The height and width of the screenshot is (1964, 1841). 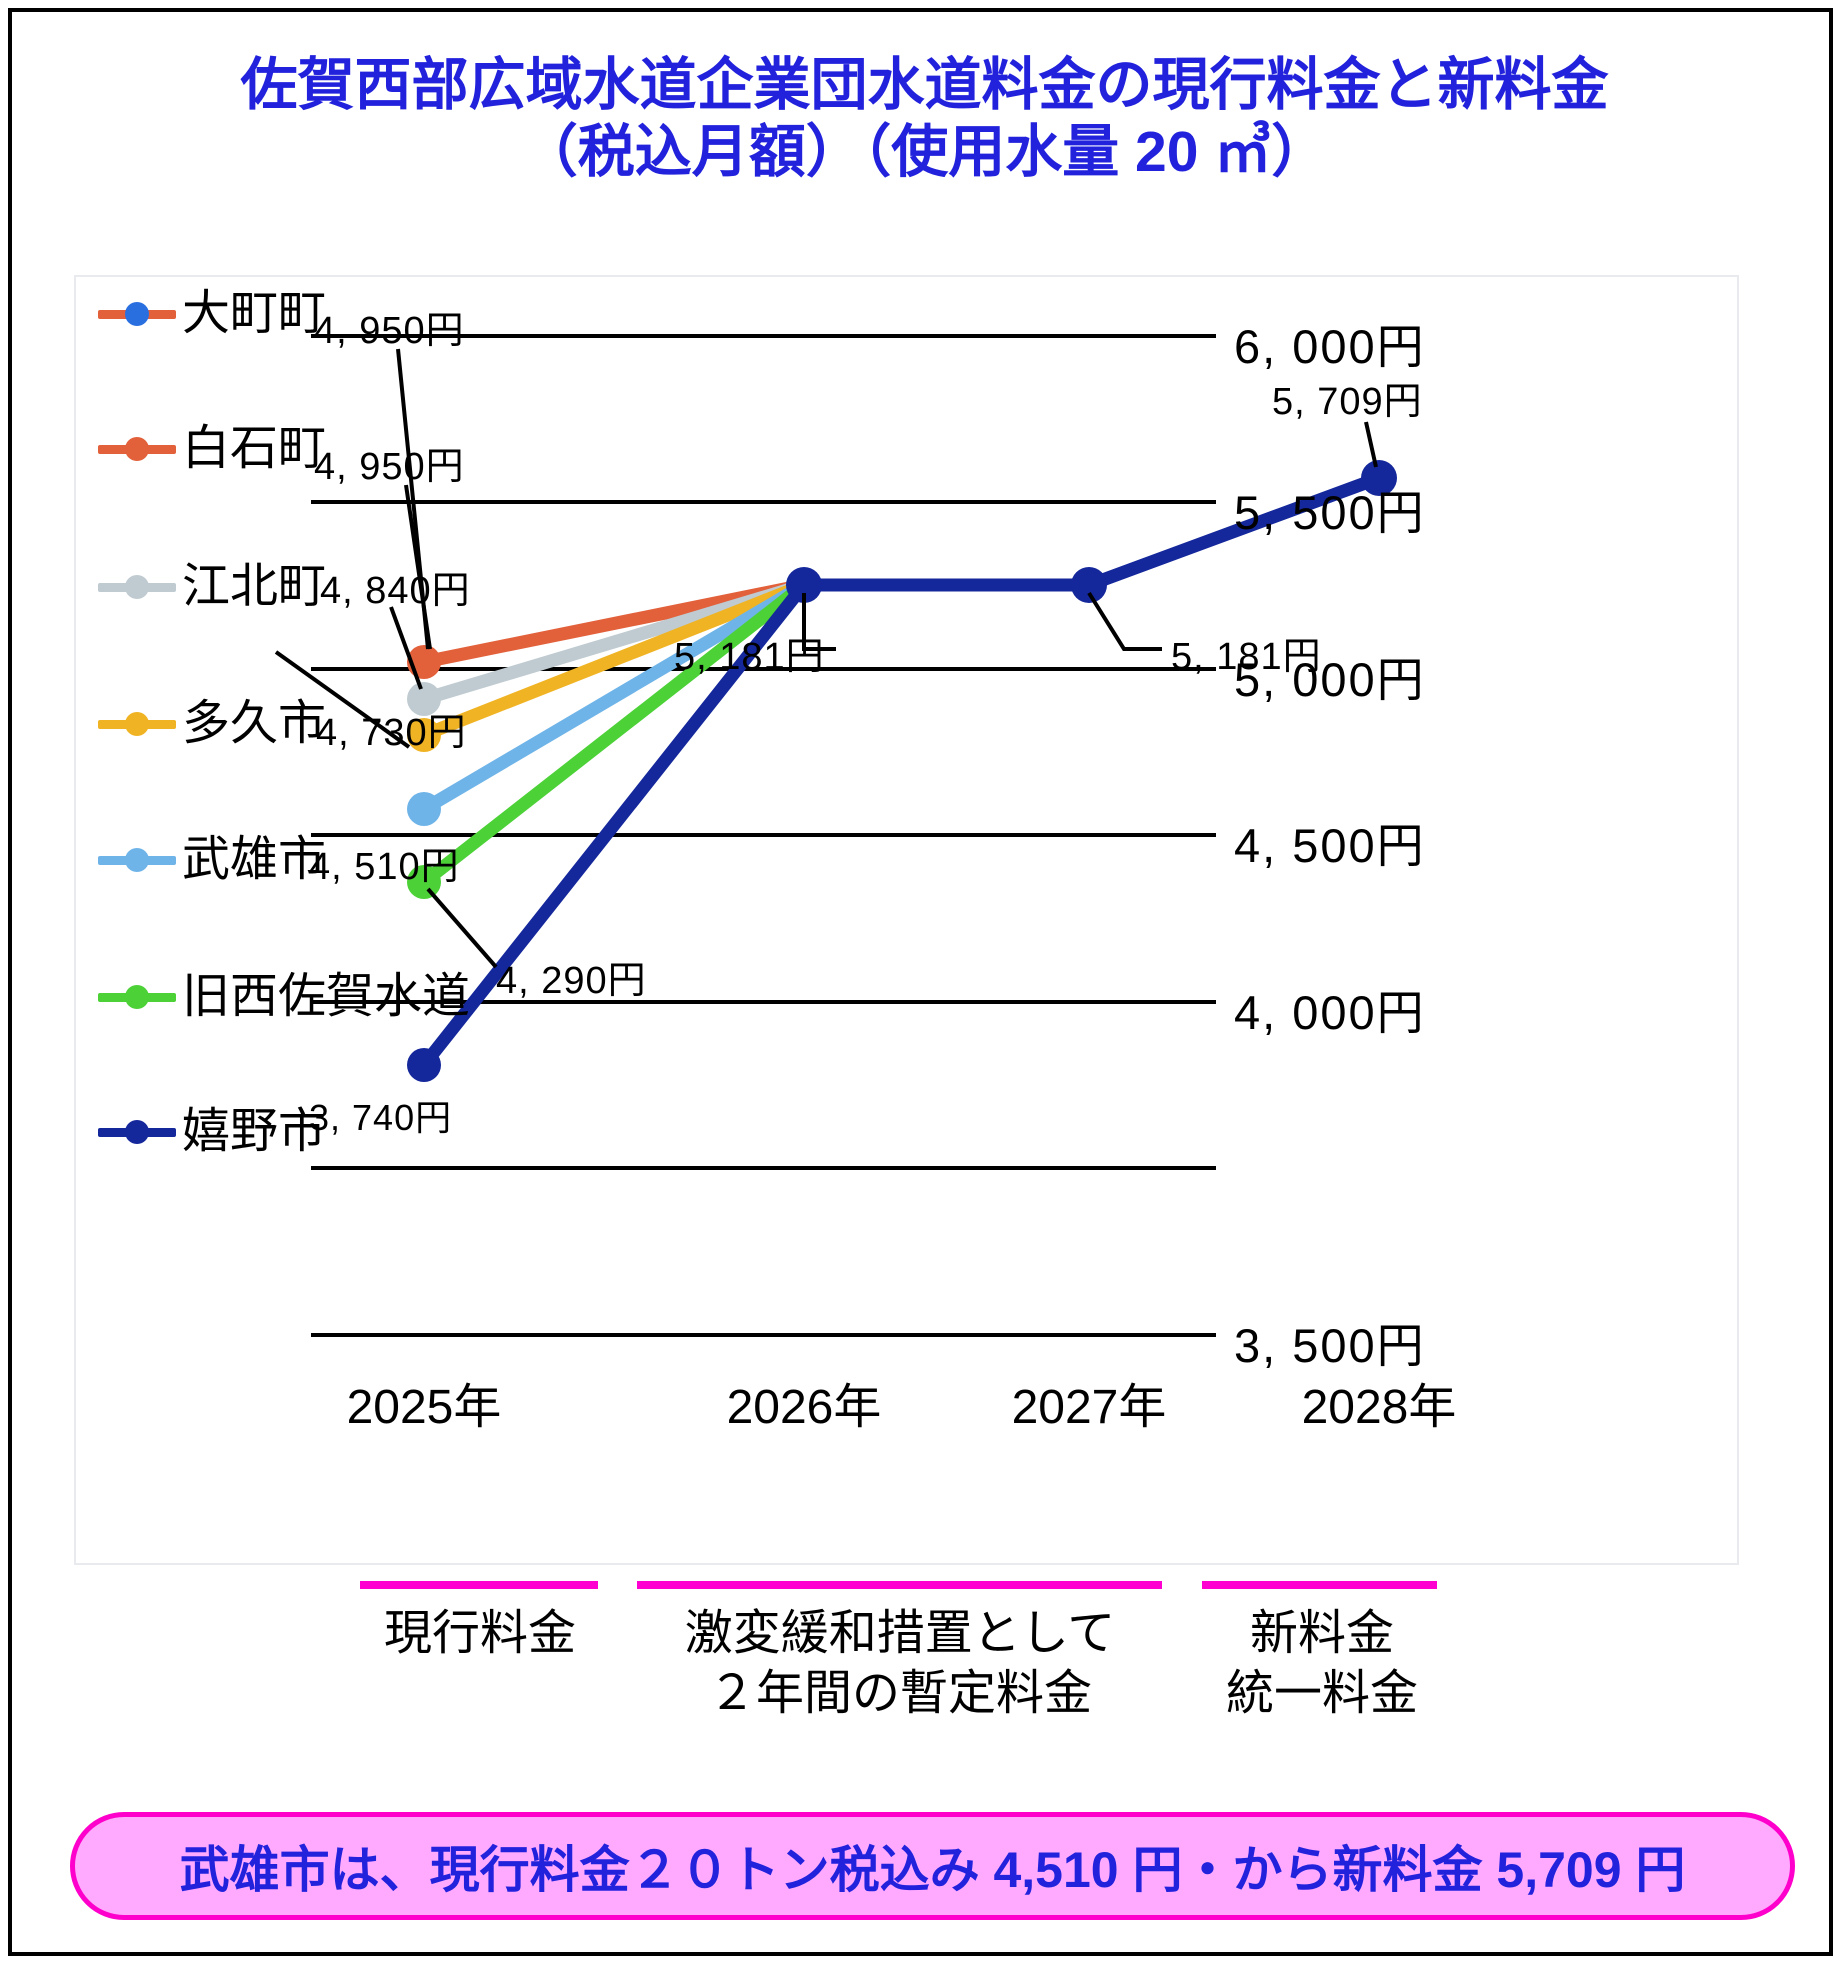 What do you see at coordinates (137, 724) in the screenshot?
I see `legend-swatch-icon-taku` at bounding box center [137, 724].